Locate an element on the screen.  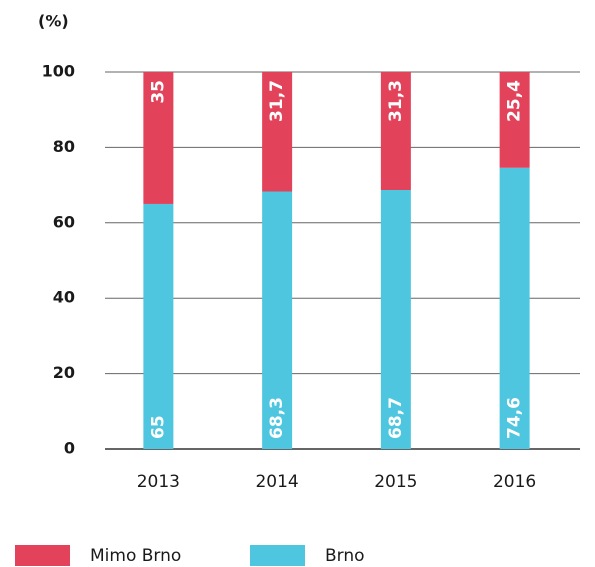
value-label: 74,6 is located at coordinates (515, 418).